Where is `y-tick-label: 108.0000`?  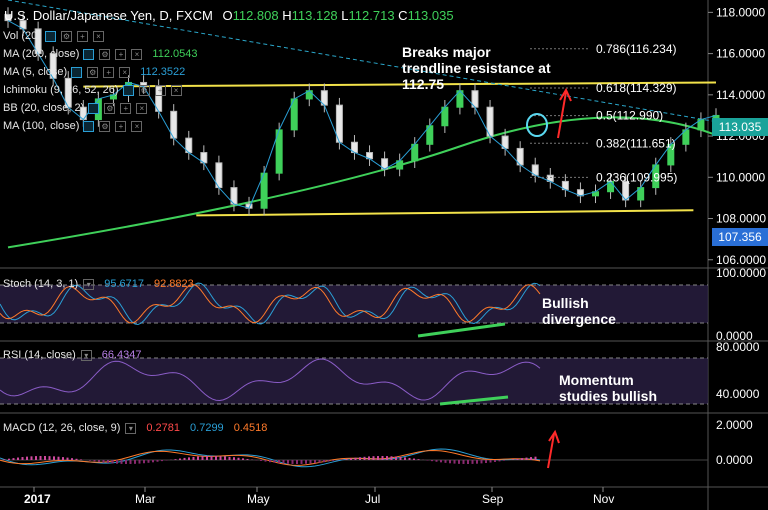 y-tick-label: 108.0000 is located at coordinates (741, 219).